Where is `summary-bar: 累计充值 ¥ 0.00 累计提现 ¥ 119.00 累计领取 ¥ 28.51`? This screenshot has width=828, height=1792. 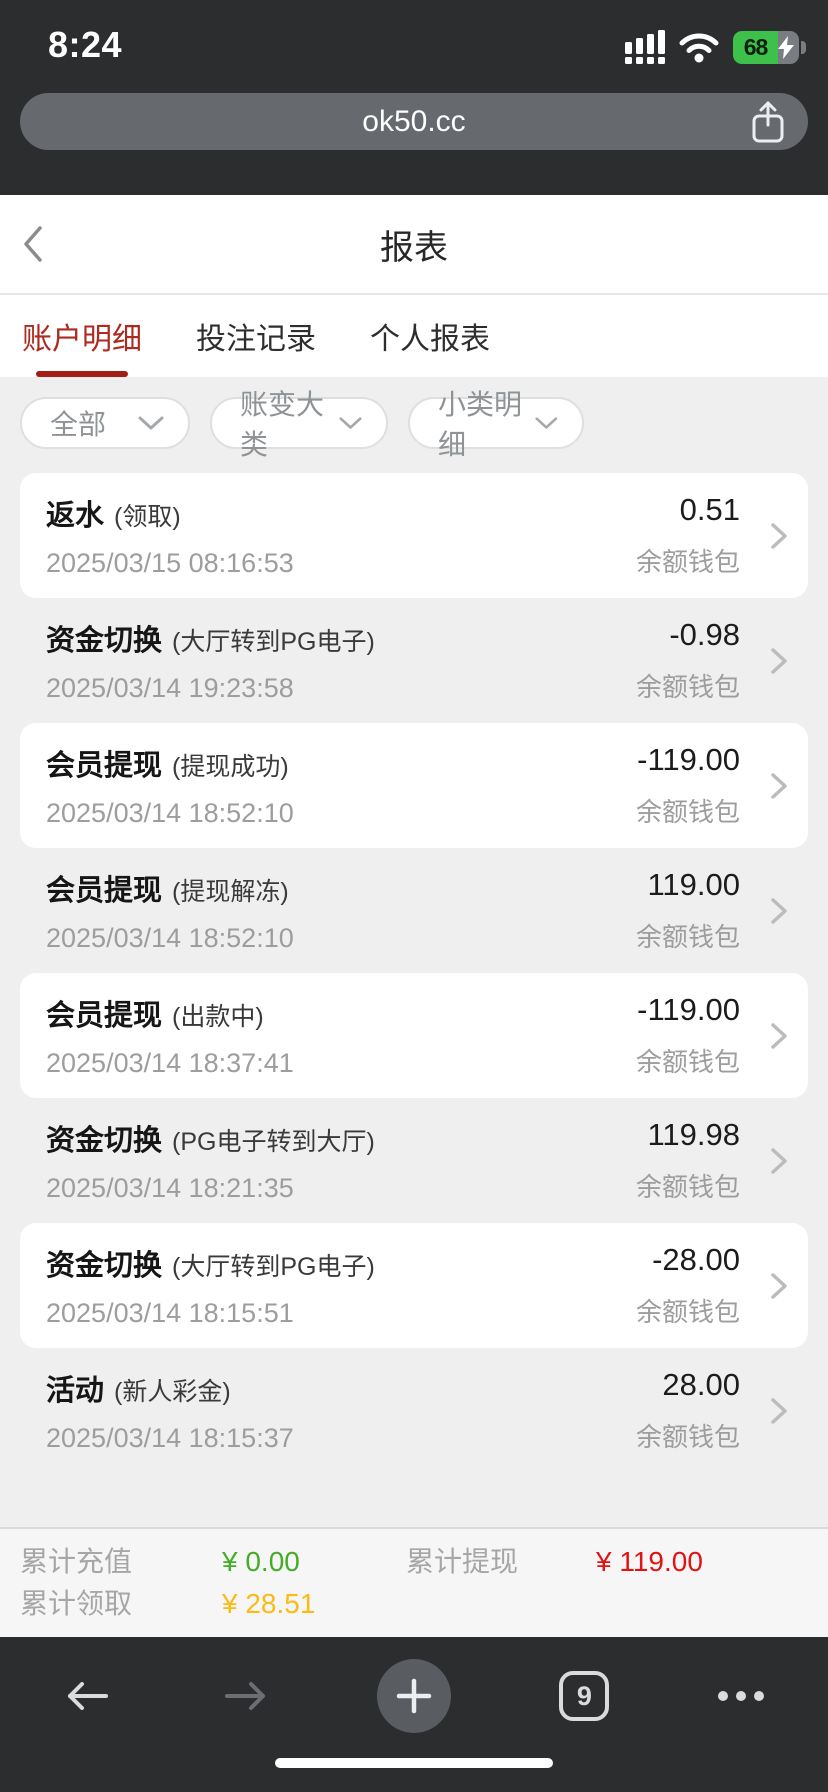 summary-bar: 累计充值 ¥ 0.00 累计提现 ¥ 119.00 累计领取 ¥ 28.51 is located at coordinates (414, 1582).